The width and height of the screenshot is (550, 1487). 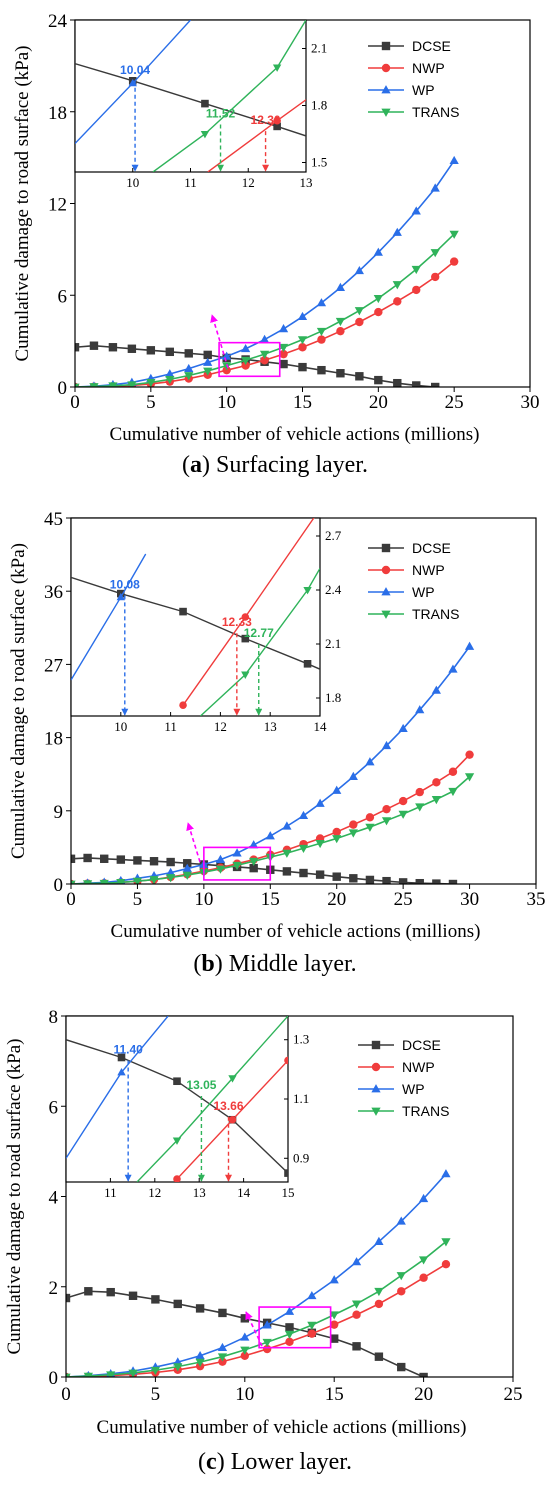 What do you see at coordinates (59, 885) in the screenshot?
I see `y-tick-label: 0` at bounding box center [59, 885].